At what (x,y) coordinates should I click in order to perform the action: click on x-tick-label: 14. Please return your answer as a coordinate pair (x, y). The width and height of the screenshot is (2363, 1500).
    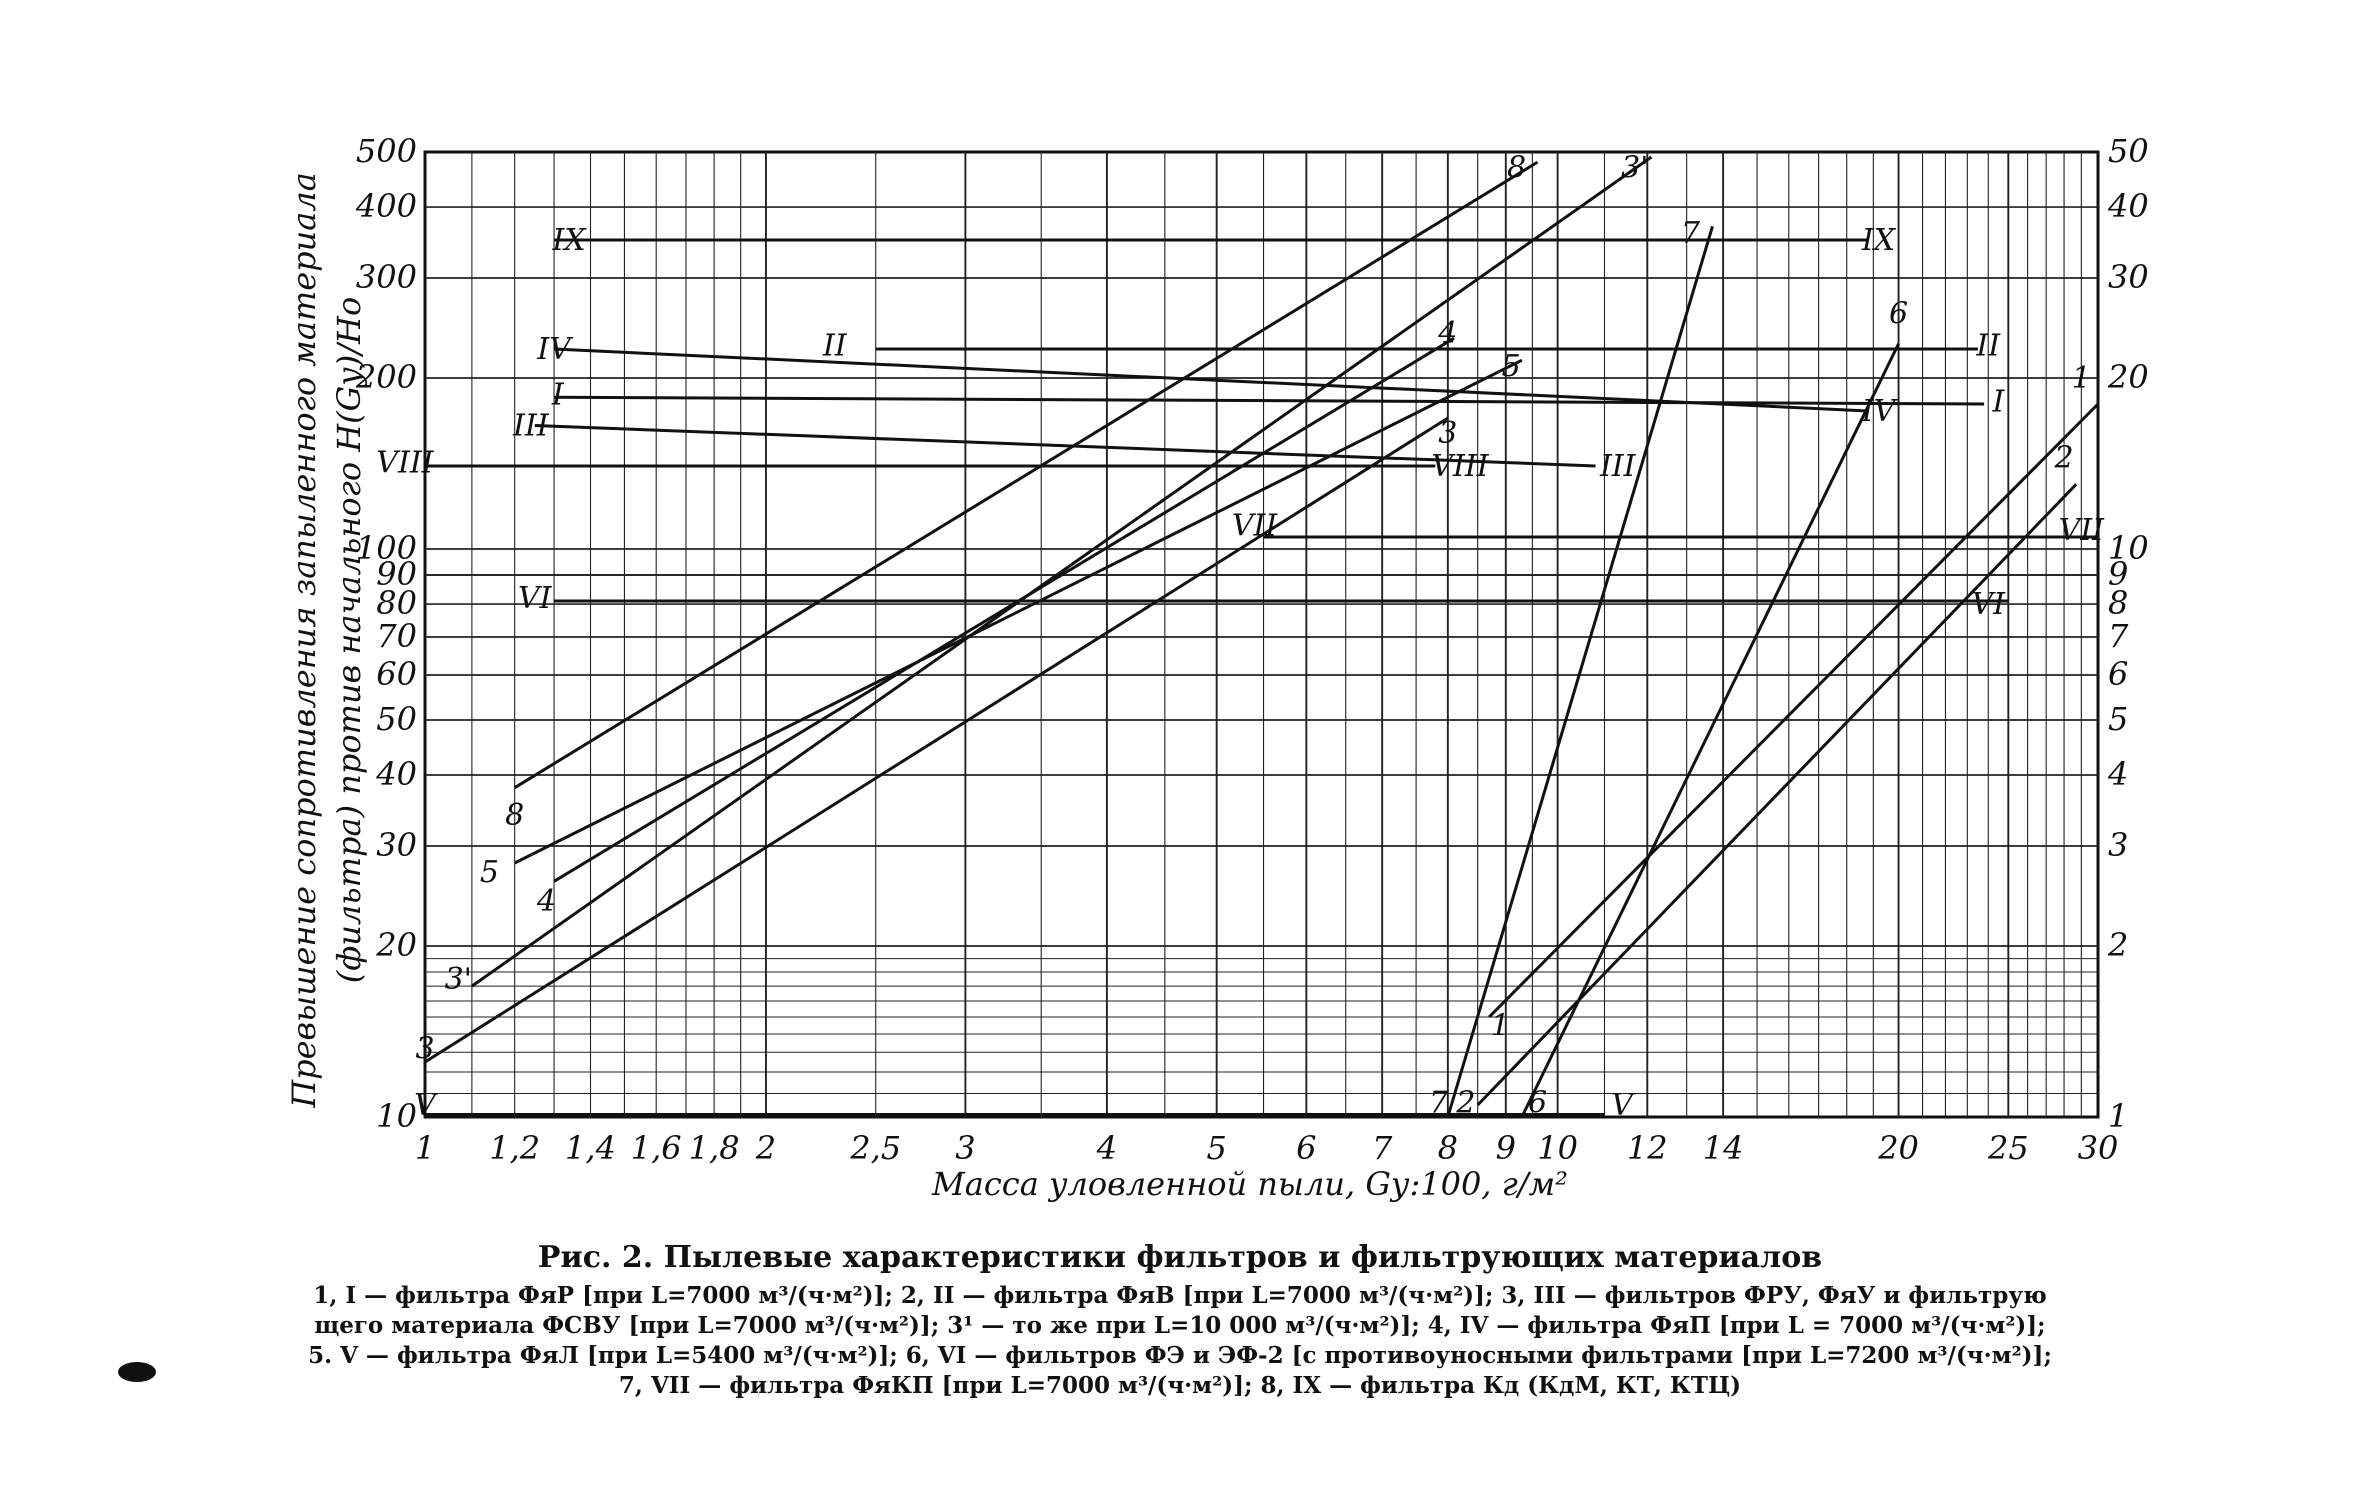
    Looking at the image, I should click on (1723, 1148).